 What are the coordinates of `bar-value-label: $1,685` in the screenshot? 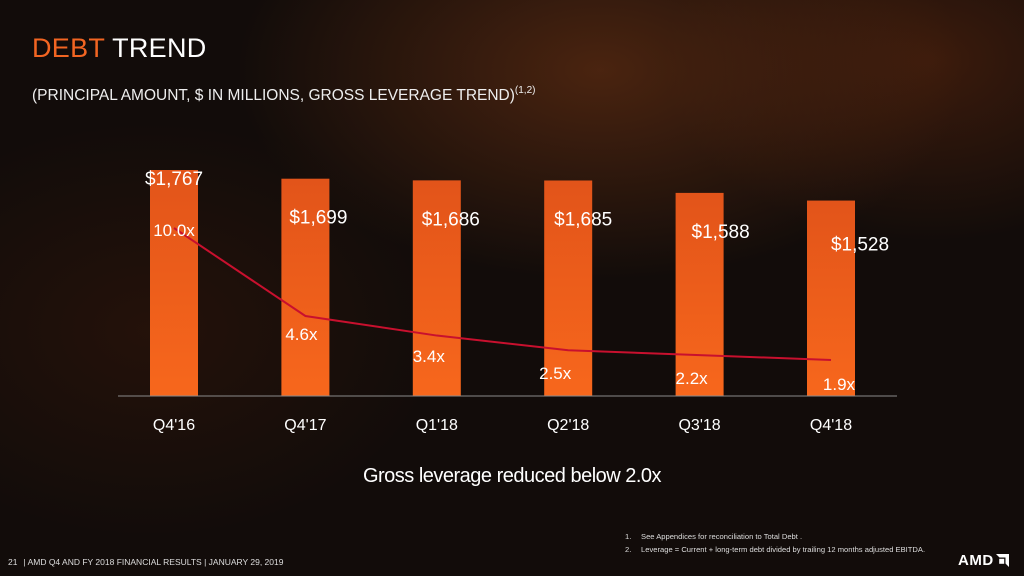 It's located at (583, 219).